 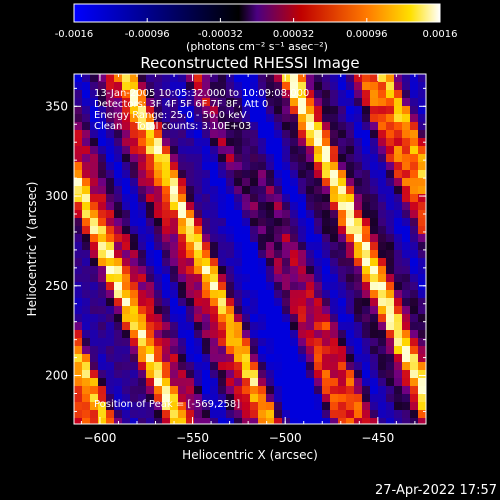 I want to click on colorbar-tick-label: 0.00096, so click(x=366, y=34).